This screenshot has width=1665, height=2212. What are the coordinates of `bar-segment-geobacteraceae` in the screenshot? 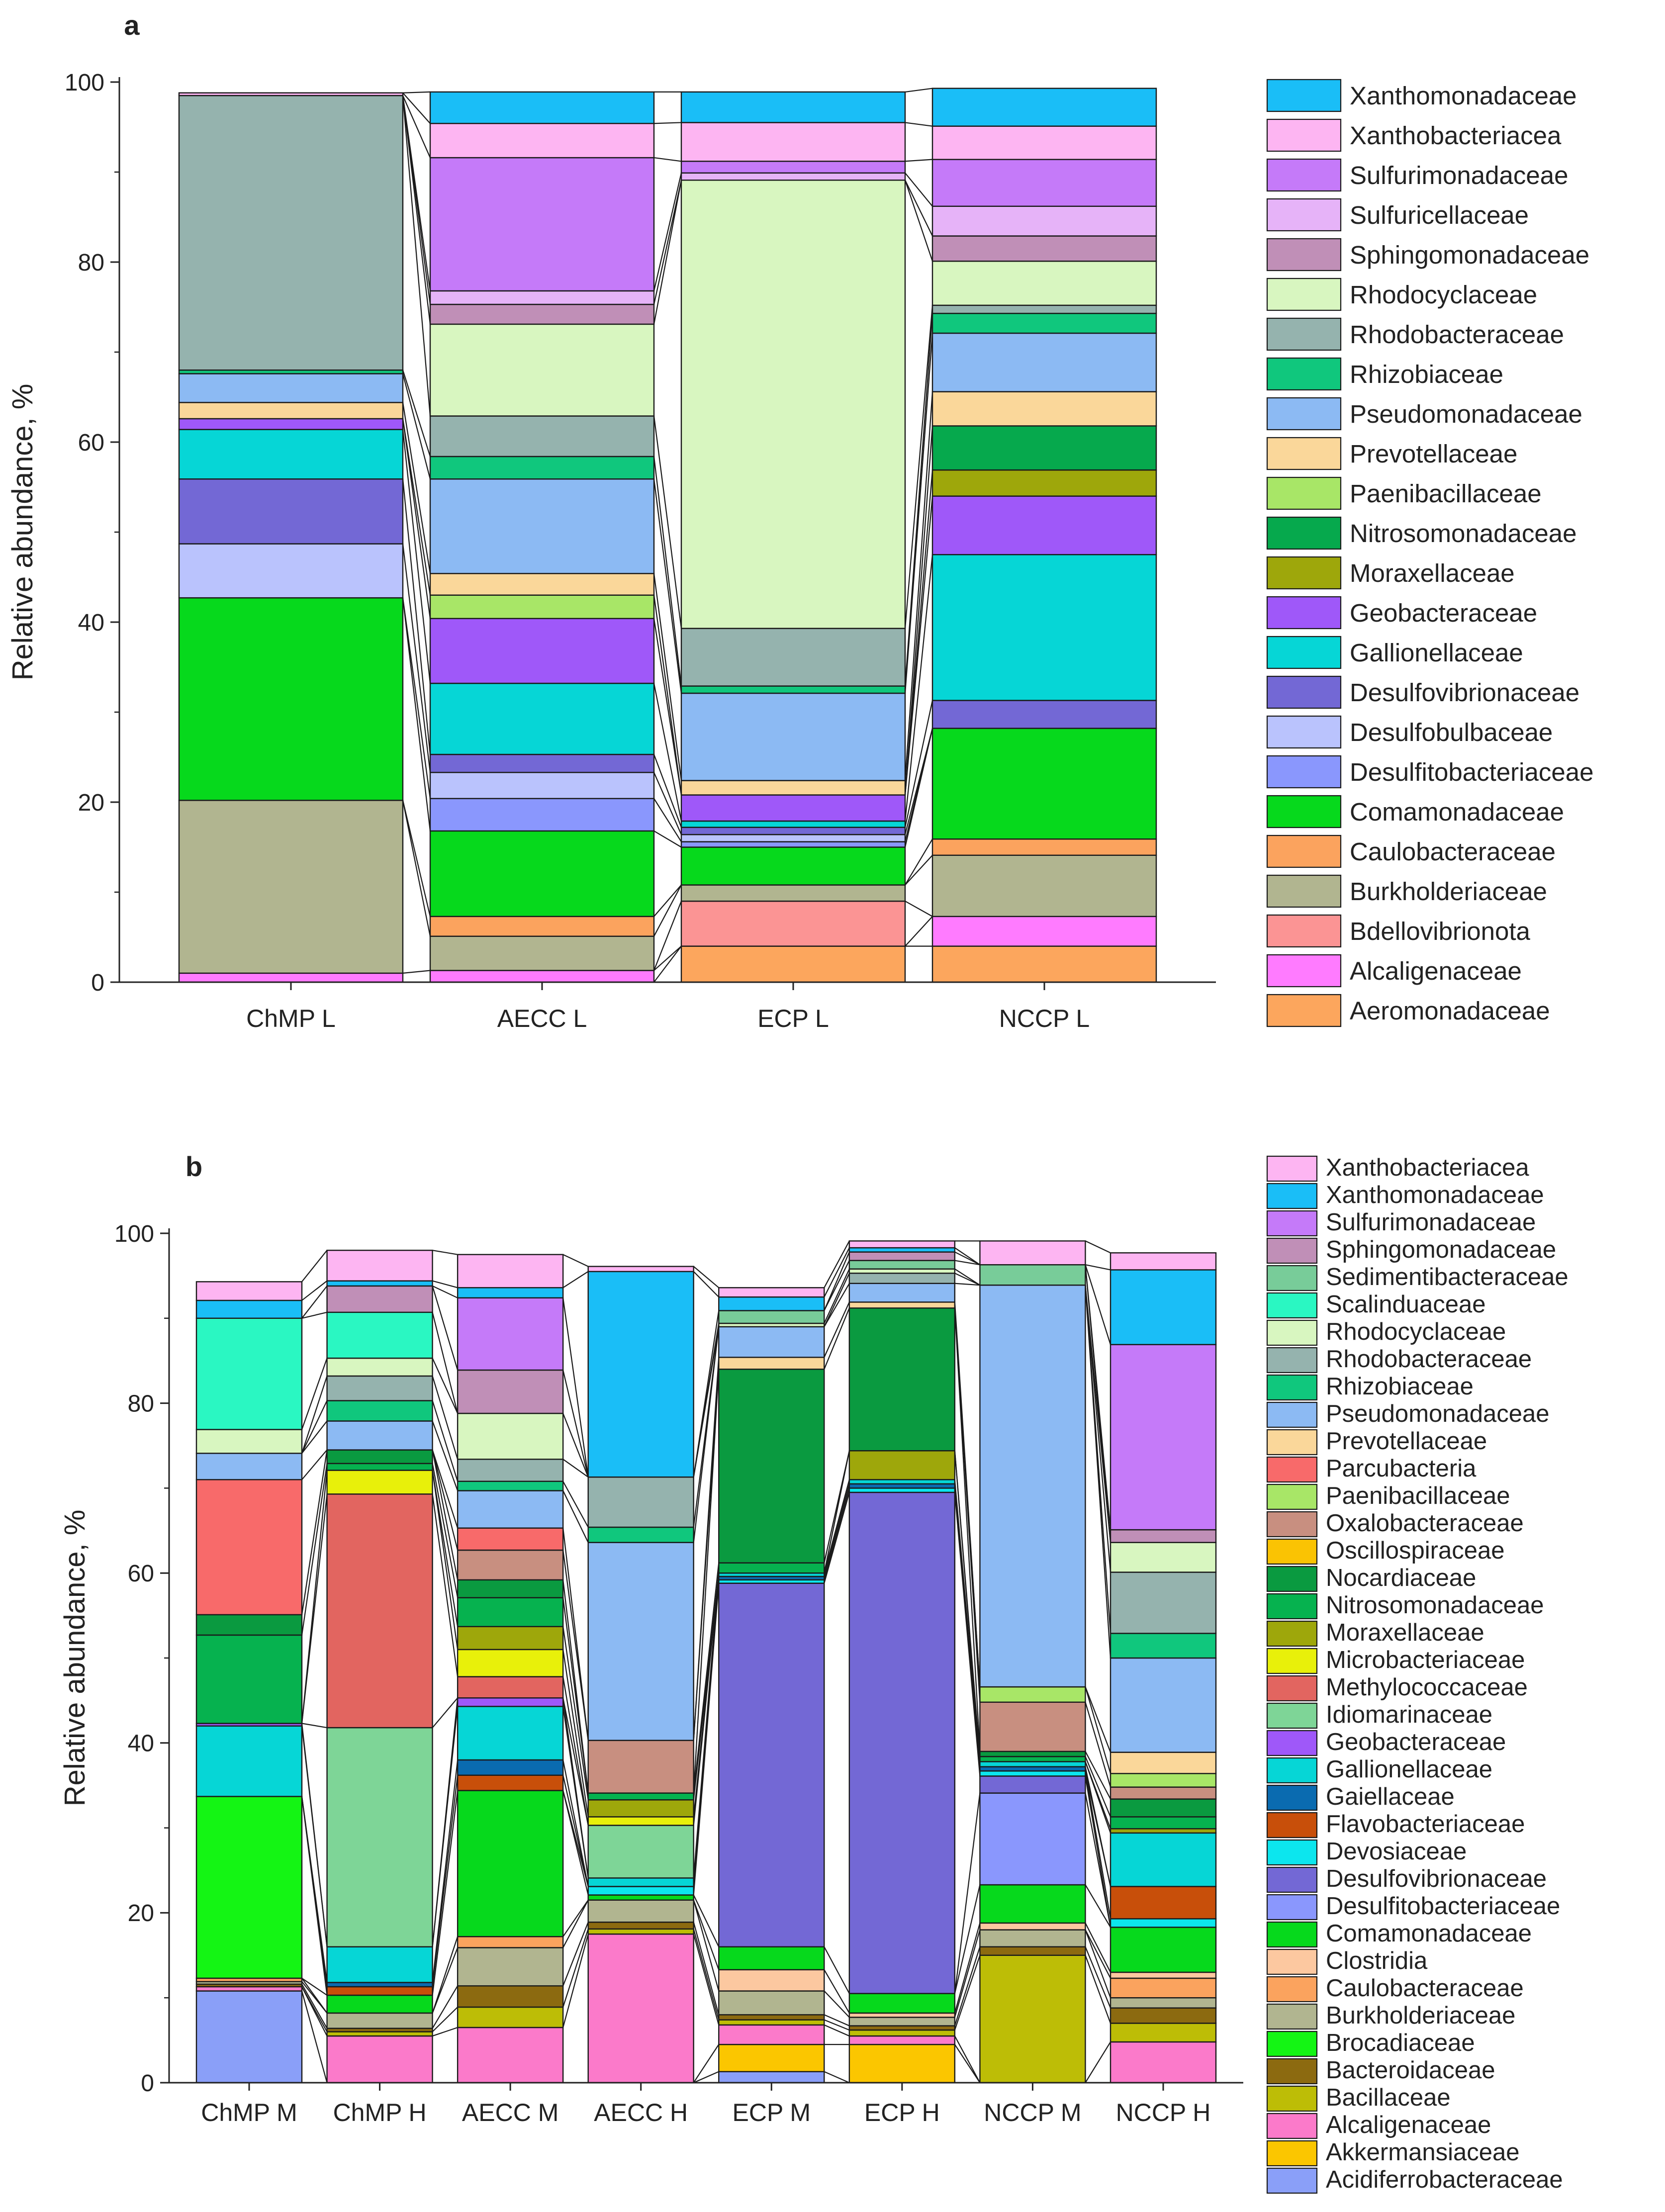 It's located at (793, 808).